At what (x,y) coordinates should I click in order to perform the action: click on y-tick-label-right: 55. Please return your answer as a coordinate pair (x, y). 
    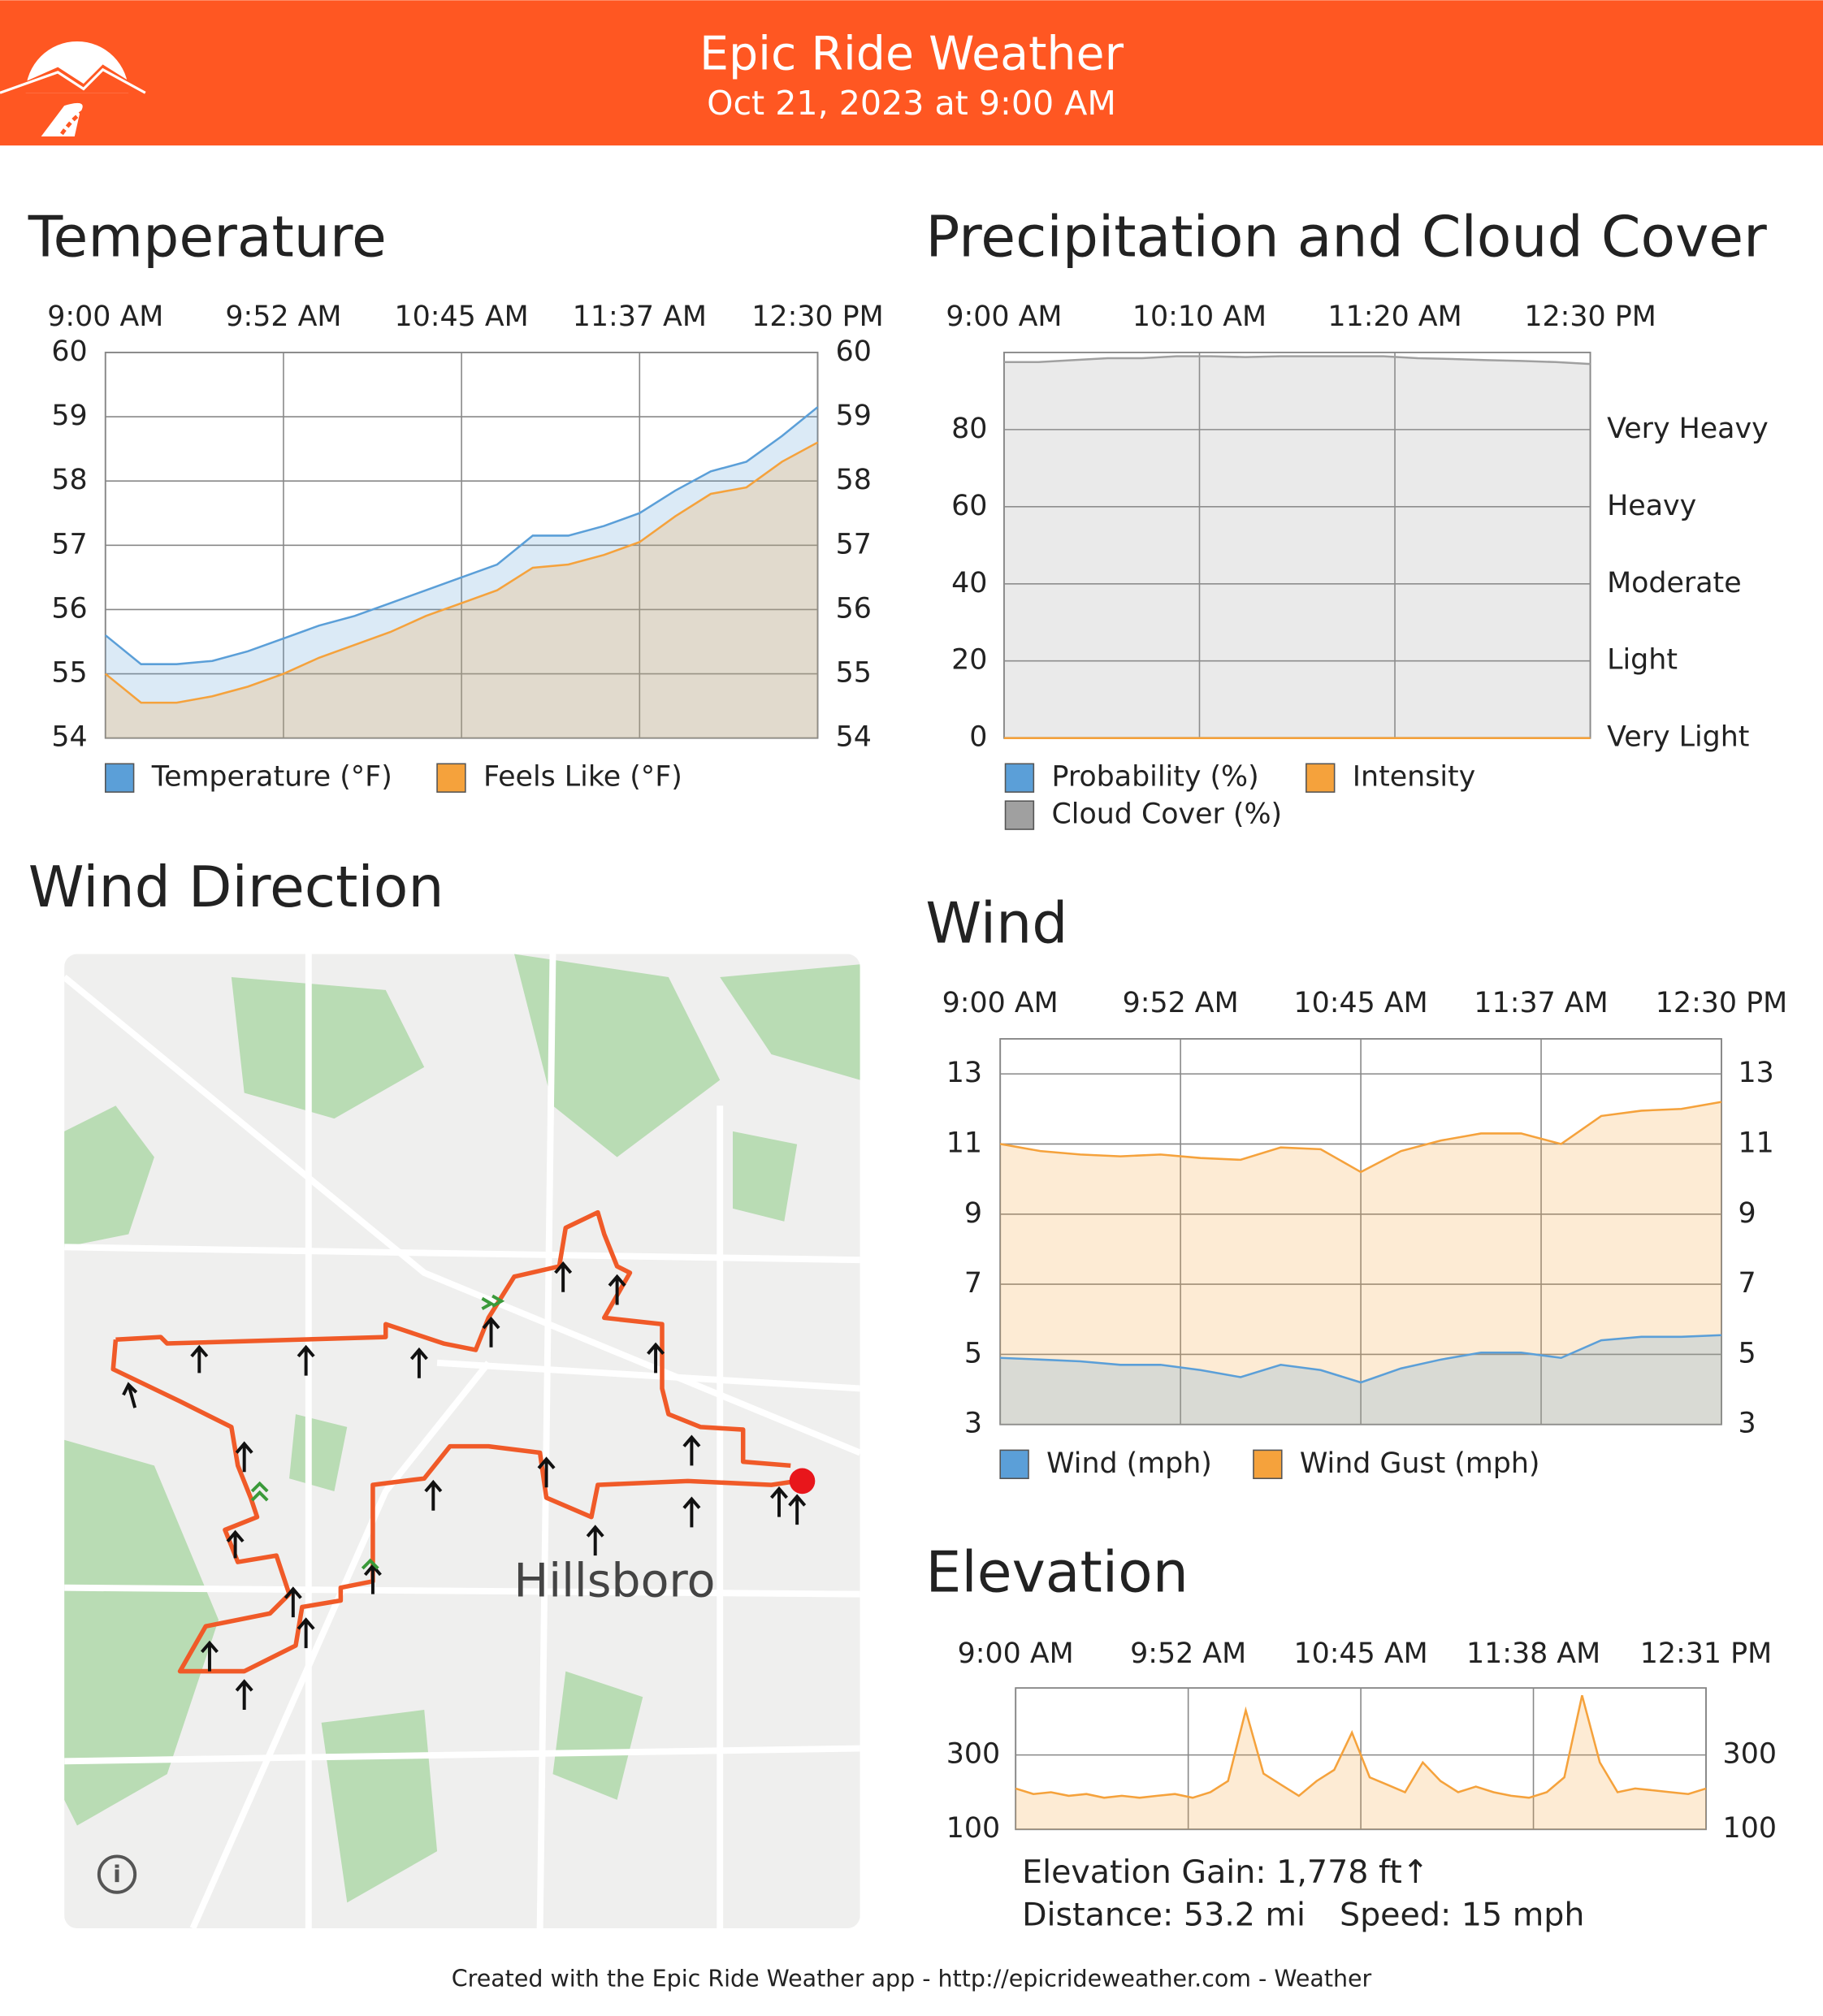
    Looking at the image, I should click on (854, 673).